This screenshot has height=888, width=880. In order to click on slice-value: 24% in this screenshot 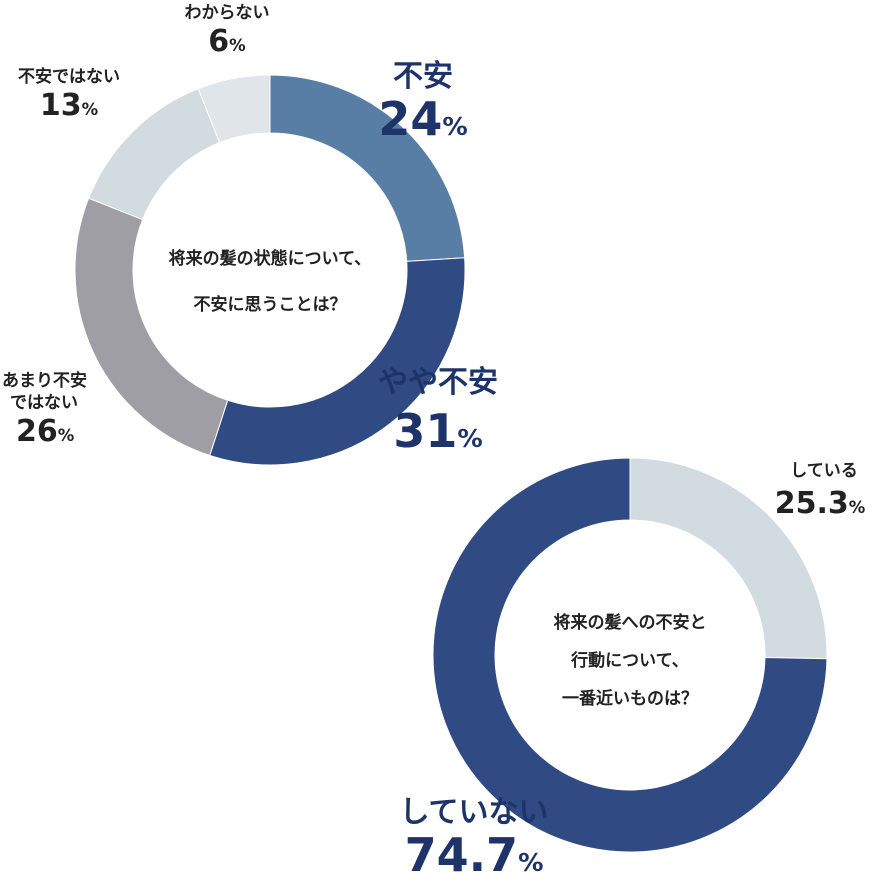, I will do `click(423, 119)`.